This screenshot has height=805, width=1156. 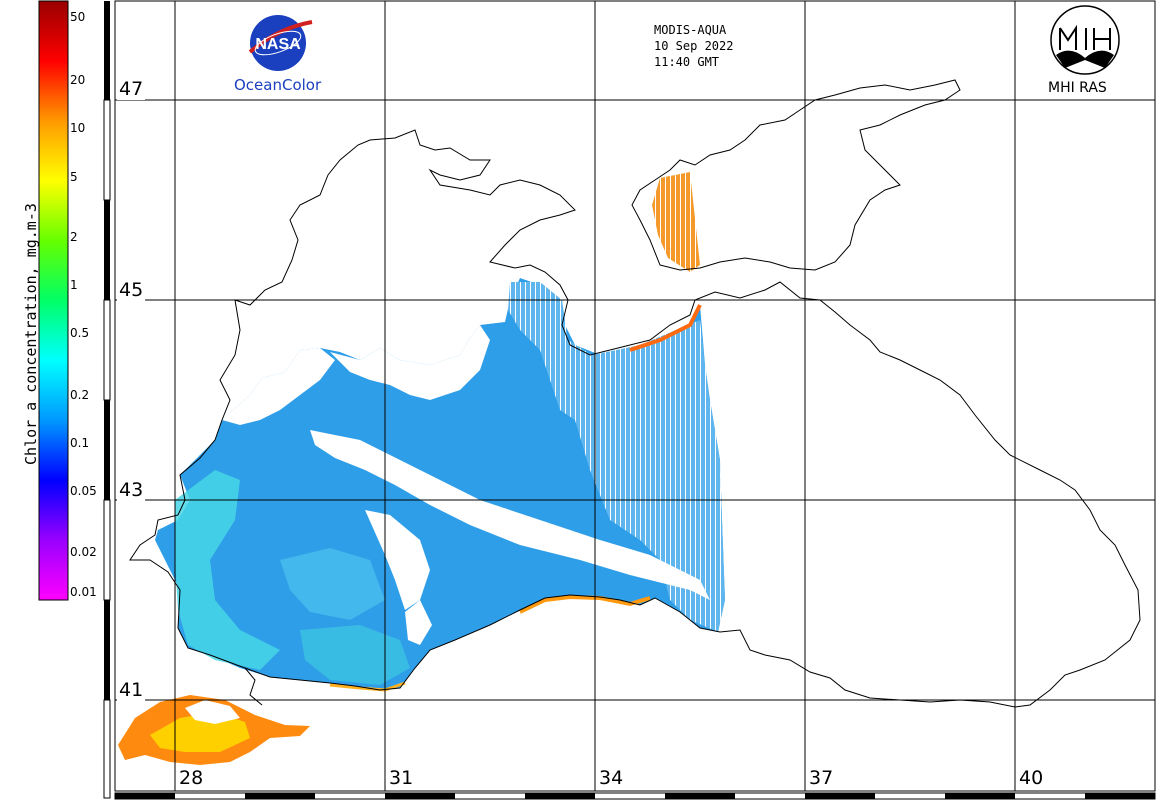 What do you see at coordinates (410, 362) in the screenshot?
I see `cloud-gap-north` at bounding box center [410, 362].